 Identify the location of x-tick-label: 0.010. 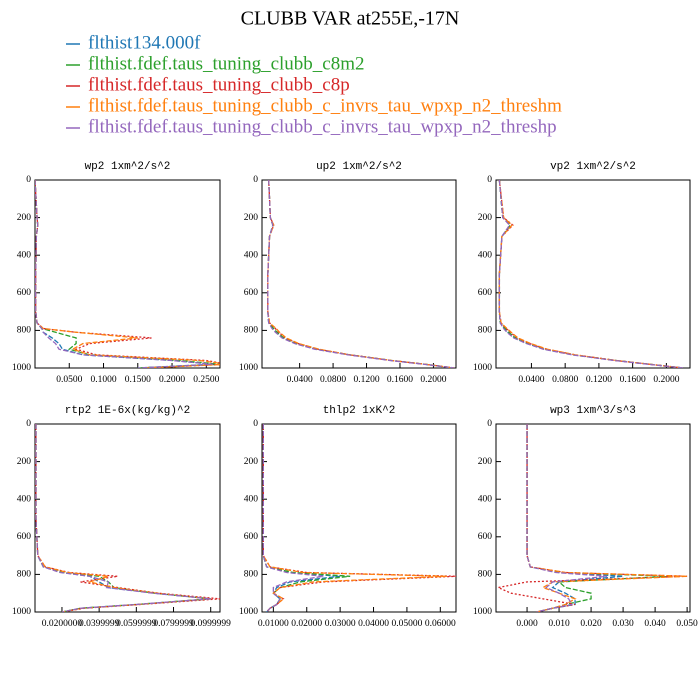
(559, 624).